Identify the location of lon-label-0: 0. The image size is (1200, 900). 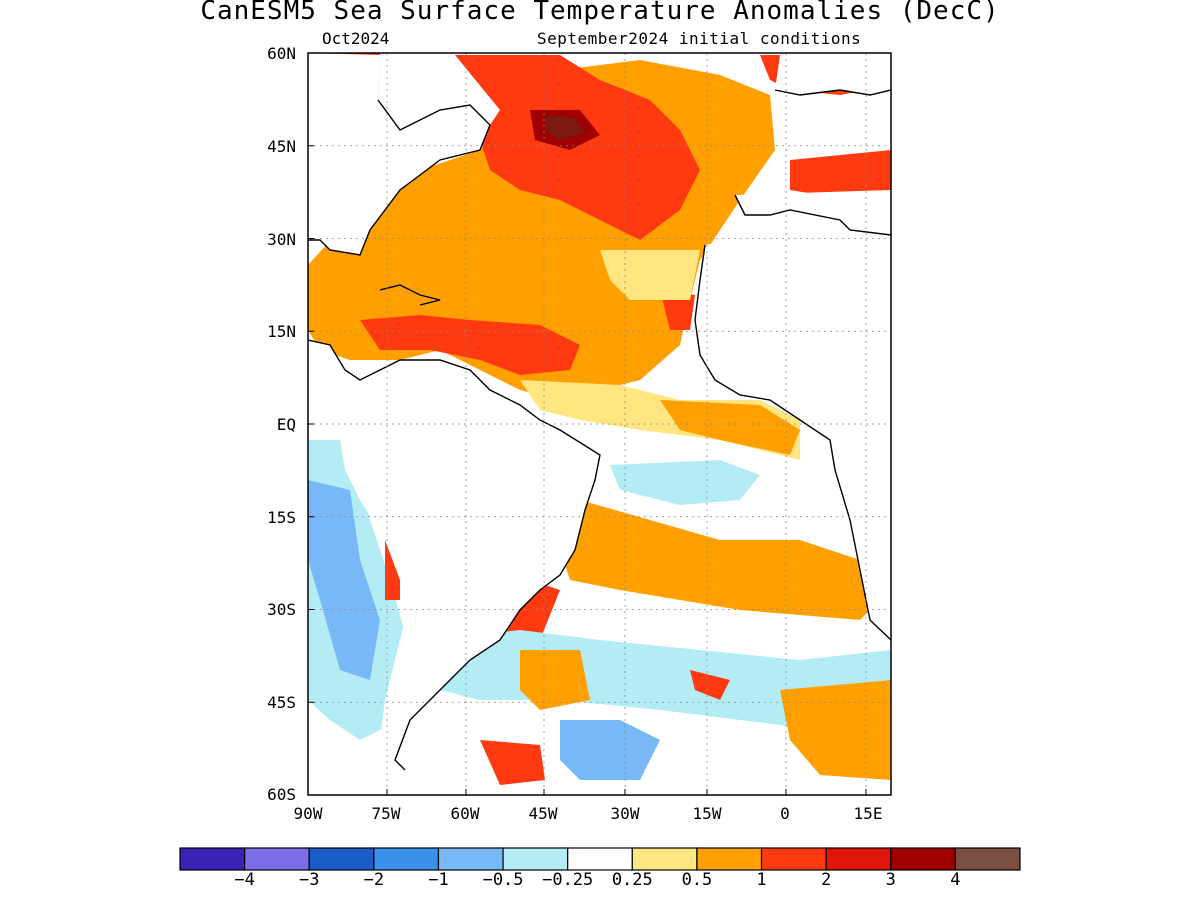
(785, 813).